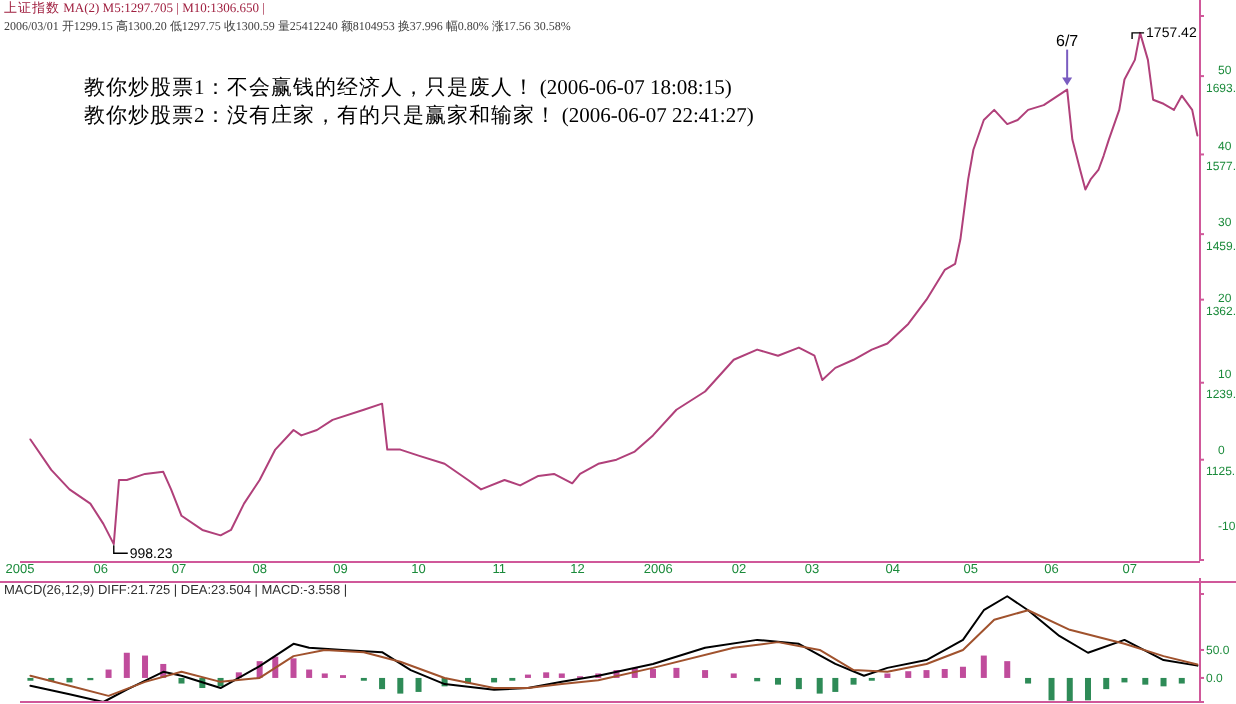  Describe the element at coordinates (1068, 40) in the screenshot. I see `annotation: 6/7` at that location.